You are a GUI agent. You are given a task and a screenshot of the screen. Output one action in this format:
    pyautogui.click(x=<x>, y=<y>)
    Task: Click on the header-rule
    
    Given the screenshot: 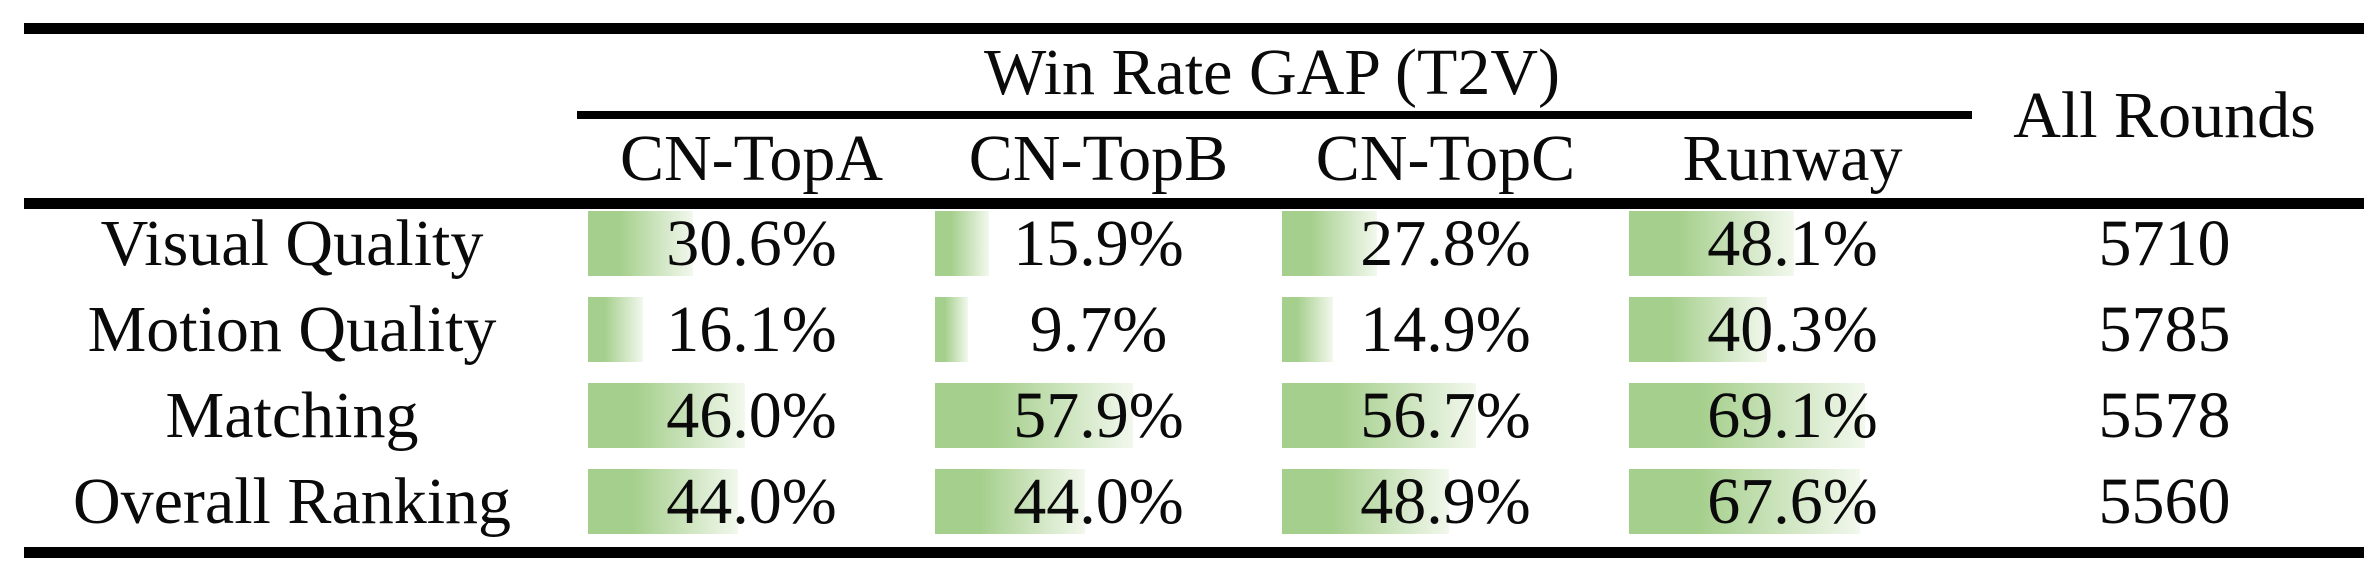 What is the action you would take?
    pyautogui.click(x=1194, y=203)
    